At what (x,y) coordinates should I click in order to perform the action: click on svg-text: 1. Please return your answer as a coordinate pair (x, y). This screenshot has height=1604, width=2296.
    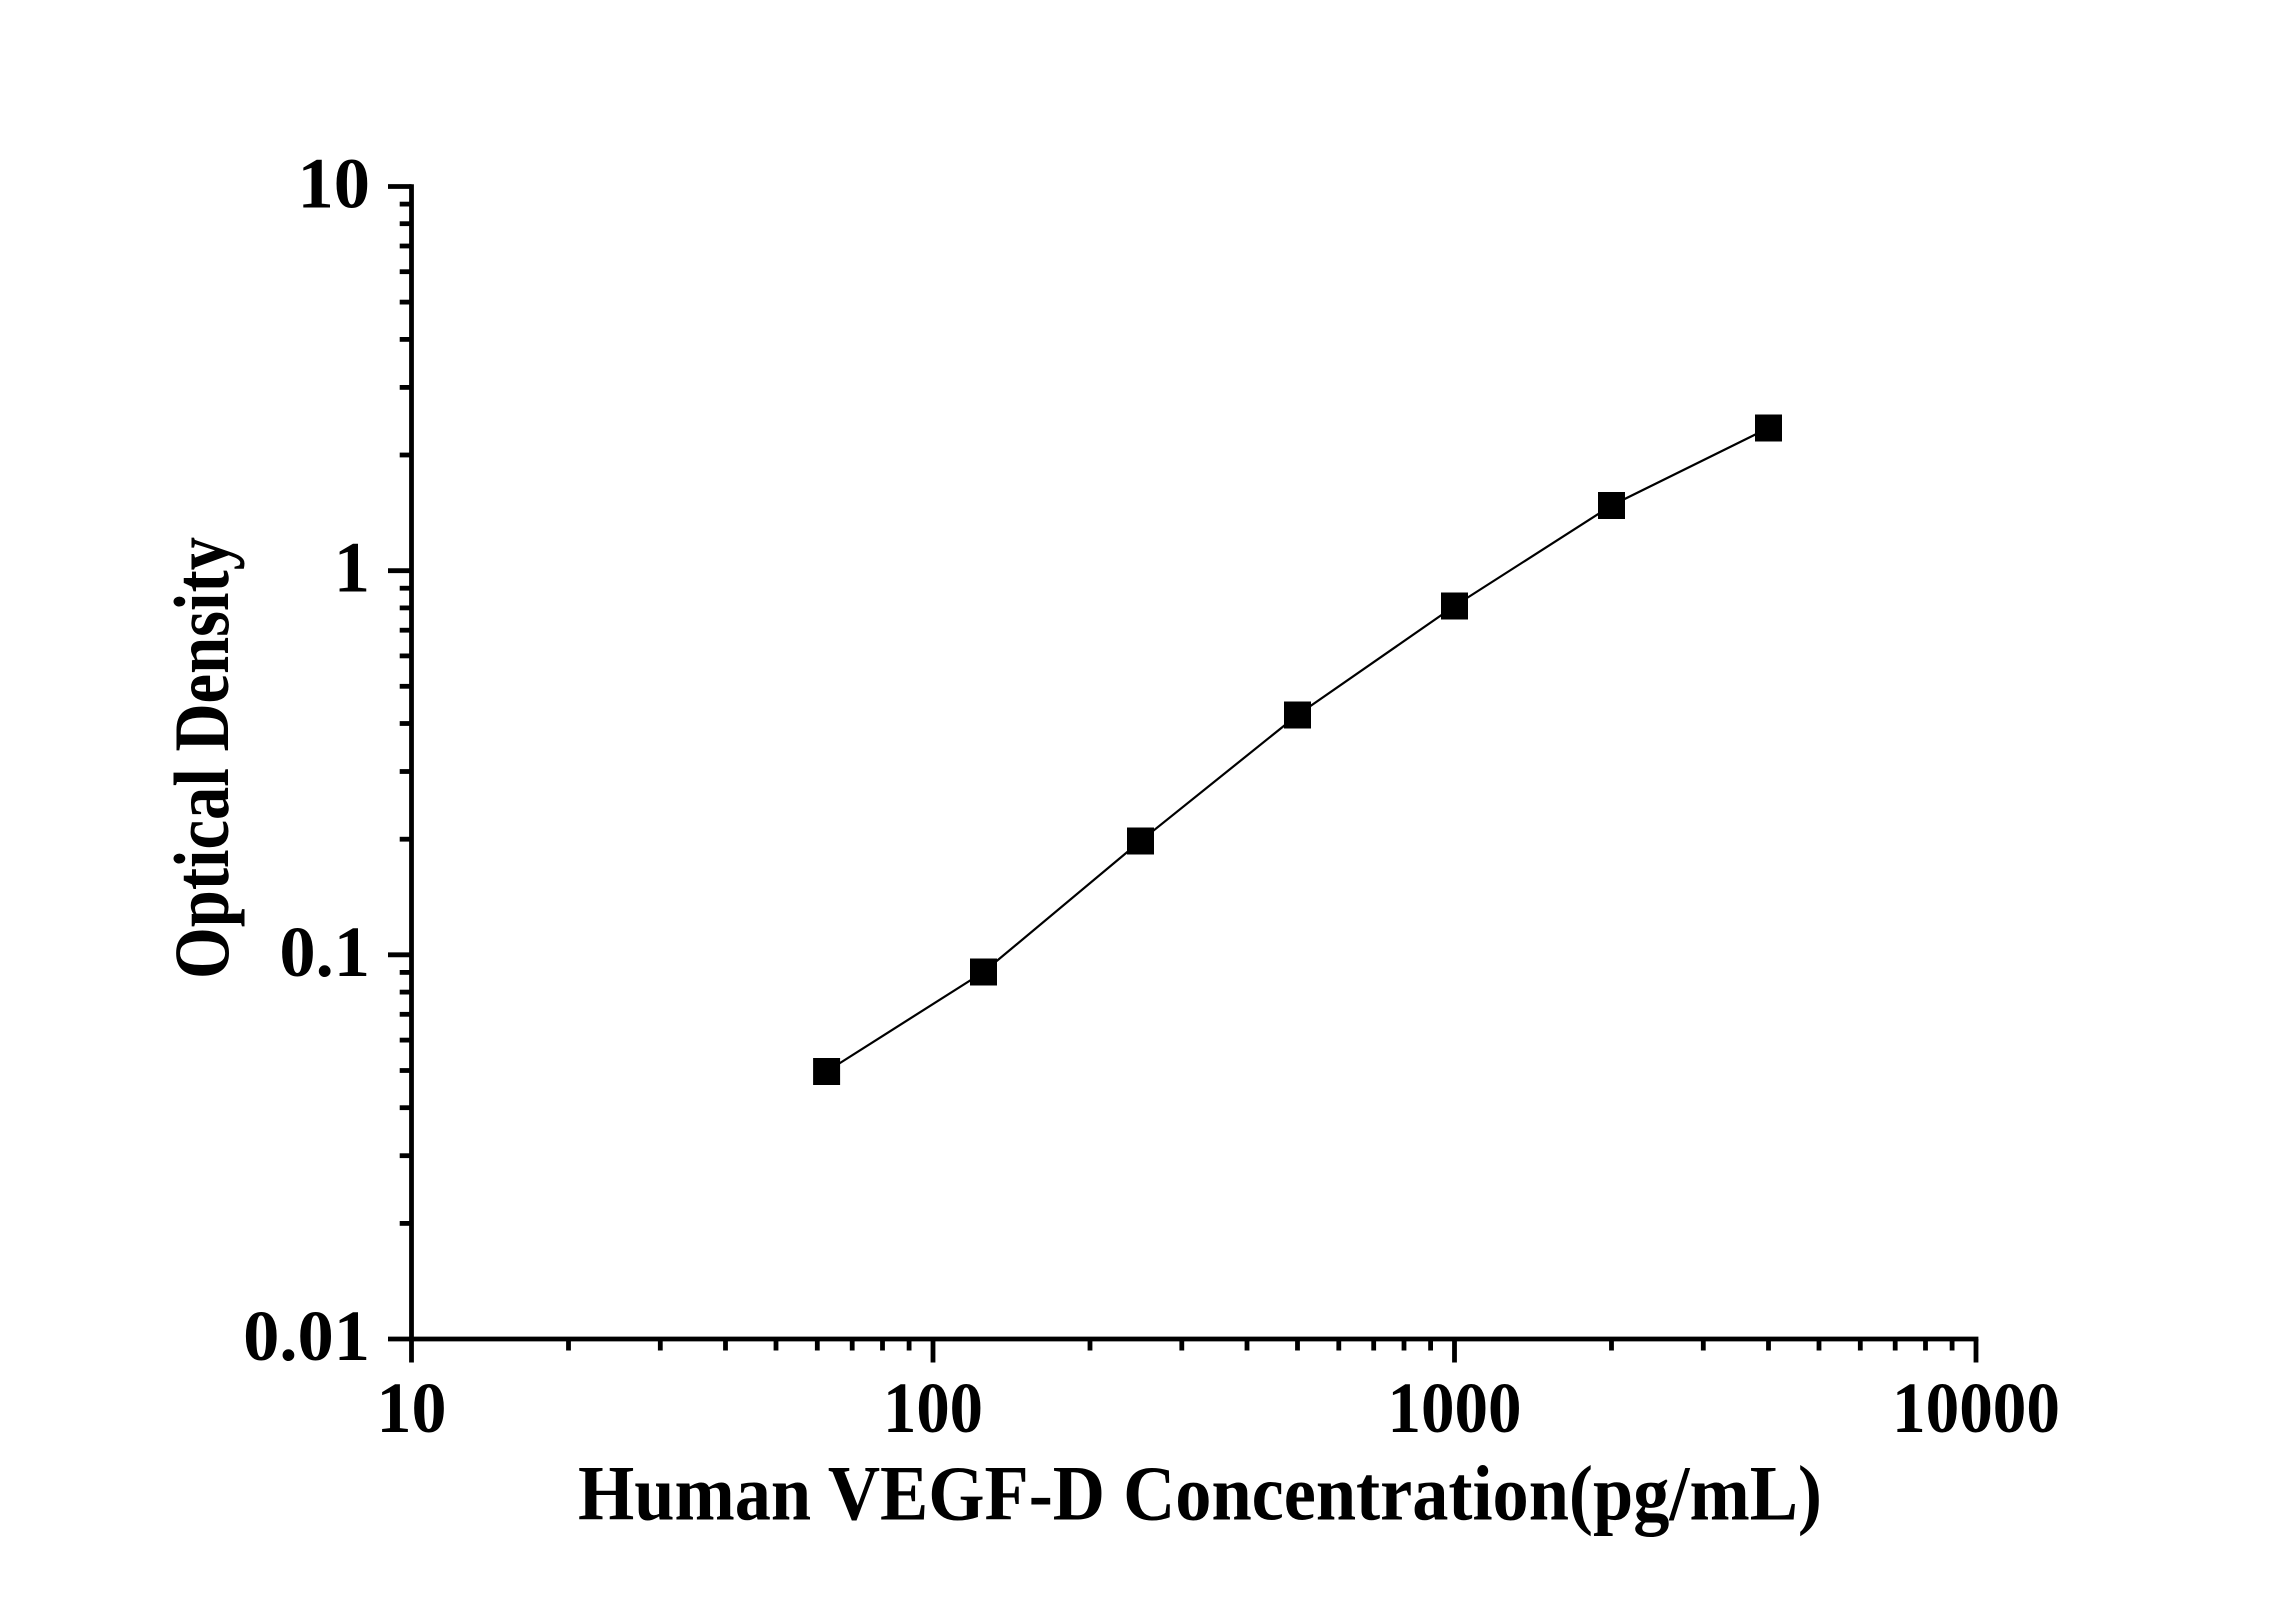
    Looking at the image, I should click on (352, 567).